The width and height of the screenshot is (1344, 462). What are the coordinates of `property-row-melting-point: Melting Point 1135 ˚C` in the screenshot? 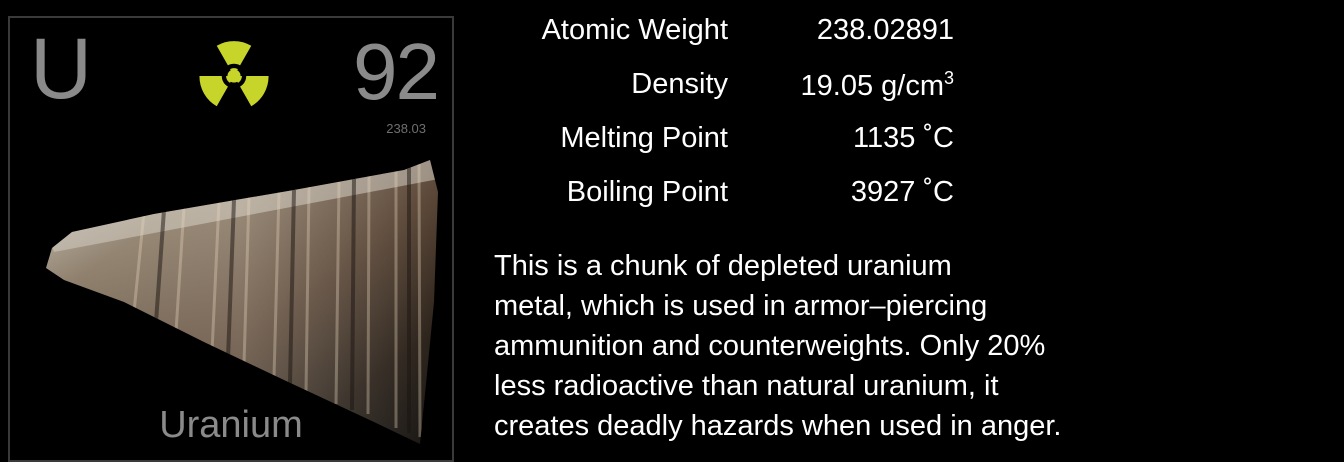 It's located at (730, 142).